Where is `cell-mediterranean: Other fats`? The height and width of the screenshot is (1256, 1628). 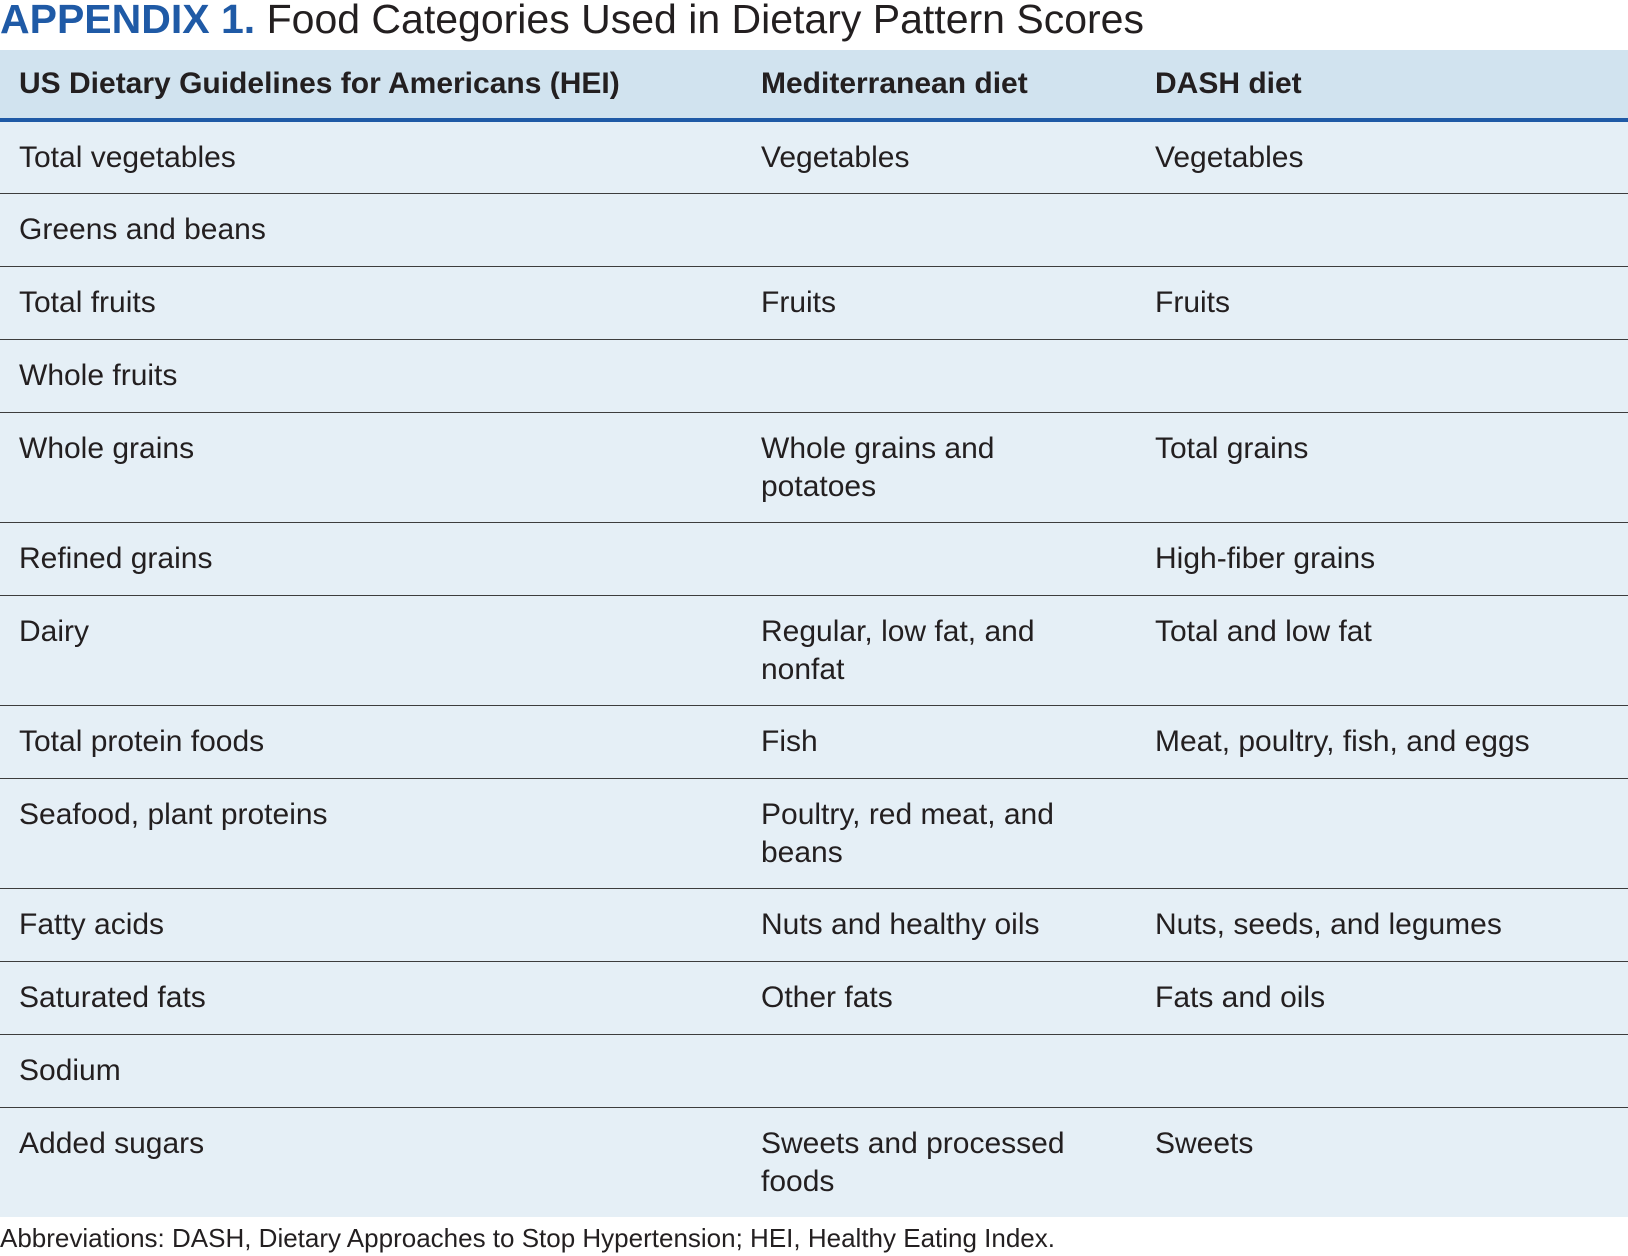 cell-mediterranean: Other fats is located at coordinates (939, 998).